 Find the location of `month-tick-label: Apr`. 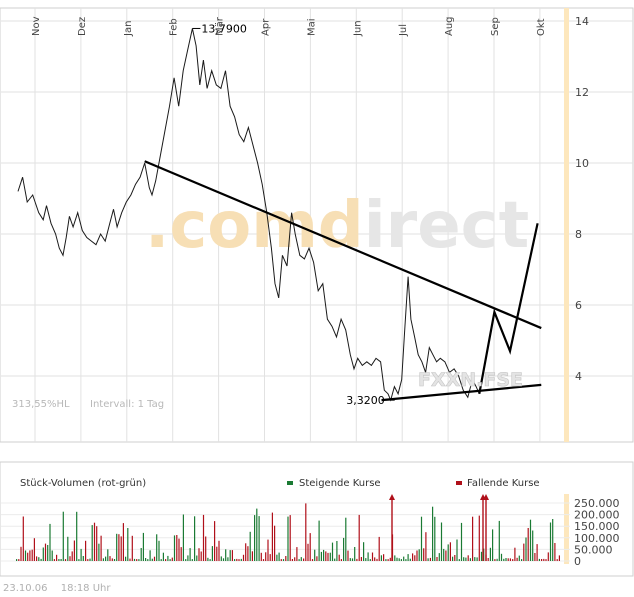

month-tick-label: Apr is located at coordinates (266, 27).